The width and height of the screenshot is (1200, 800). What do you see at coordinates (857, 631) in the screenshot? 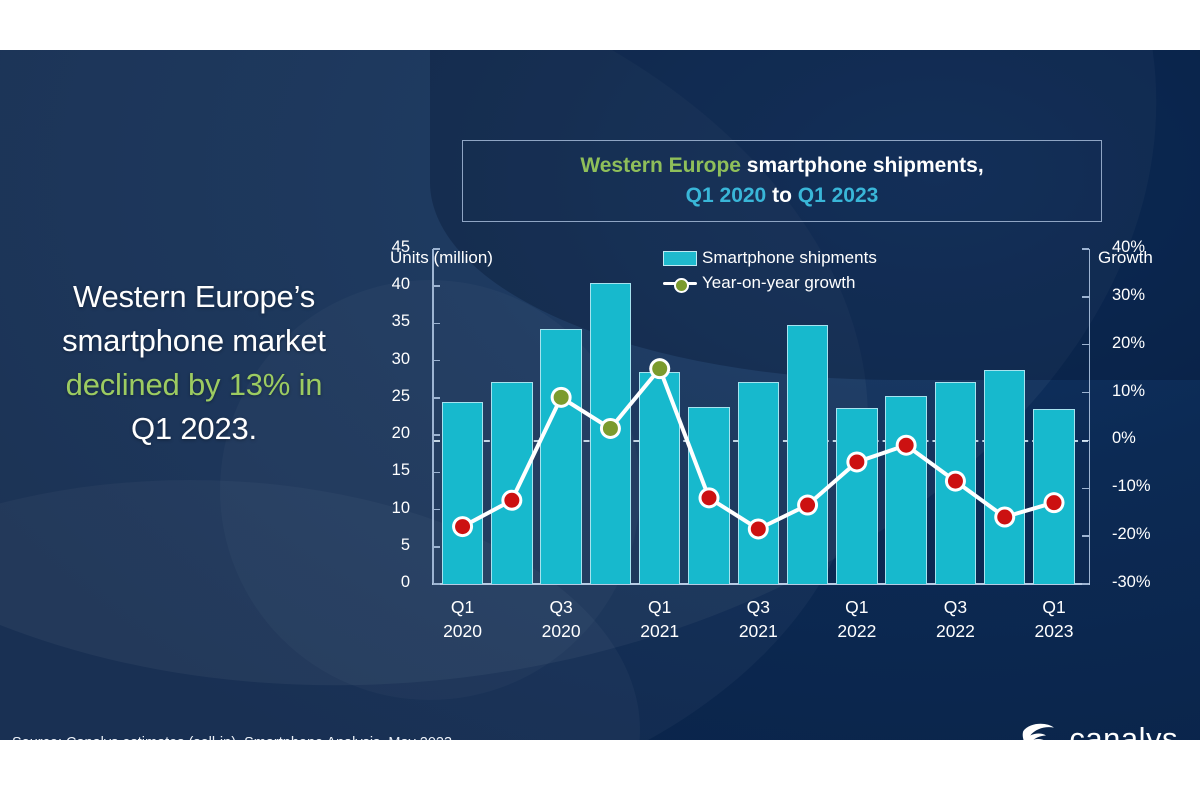
I see `x-axis-label-year: 2022` at bounding box center [857, 631].